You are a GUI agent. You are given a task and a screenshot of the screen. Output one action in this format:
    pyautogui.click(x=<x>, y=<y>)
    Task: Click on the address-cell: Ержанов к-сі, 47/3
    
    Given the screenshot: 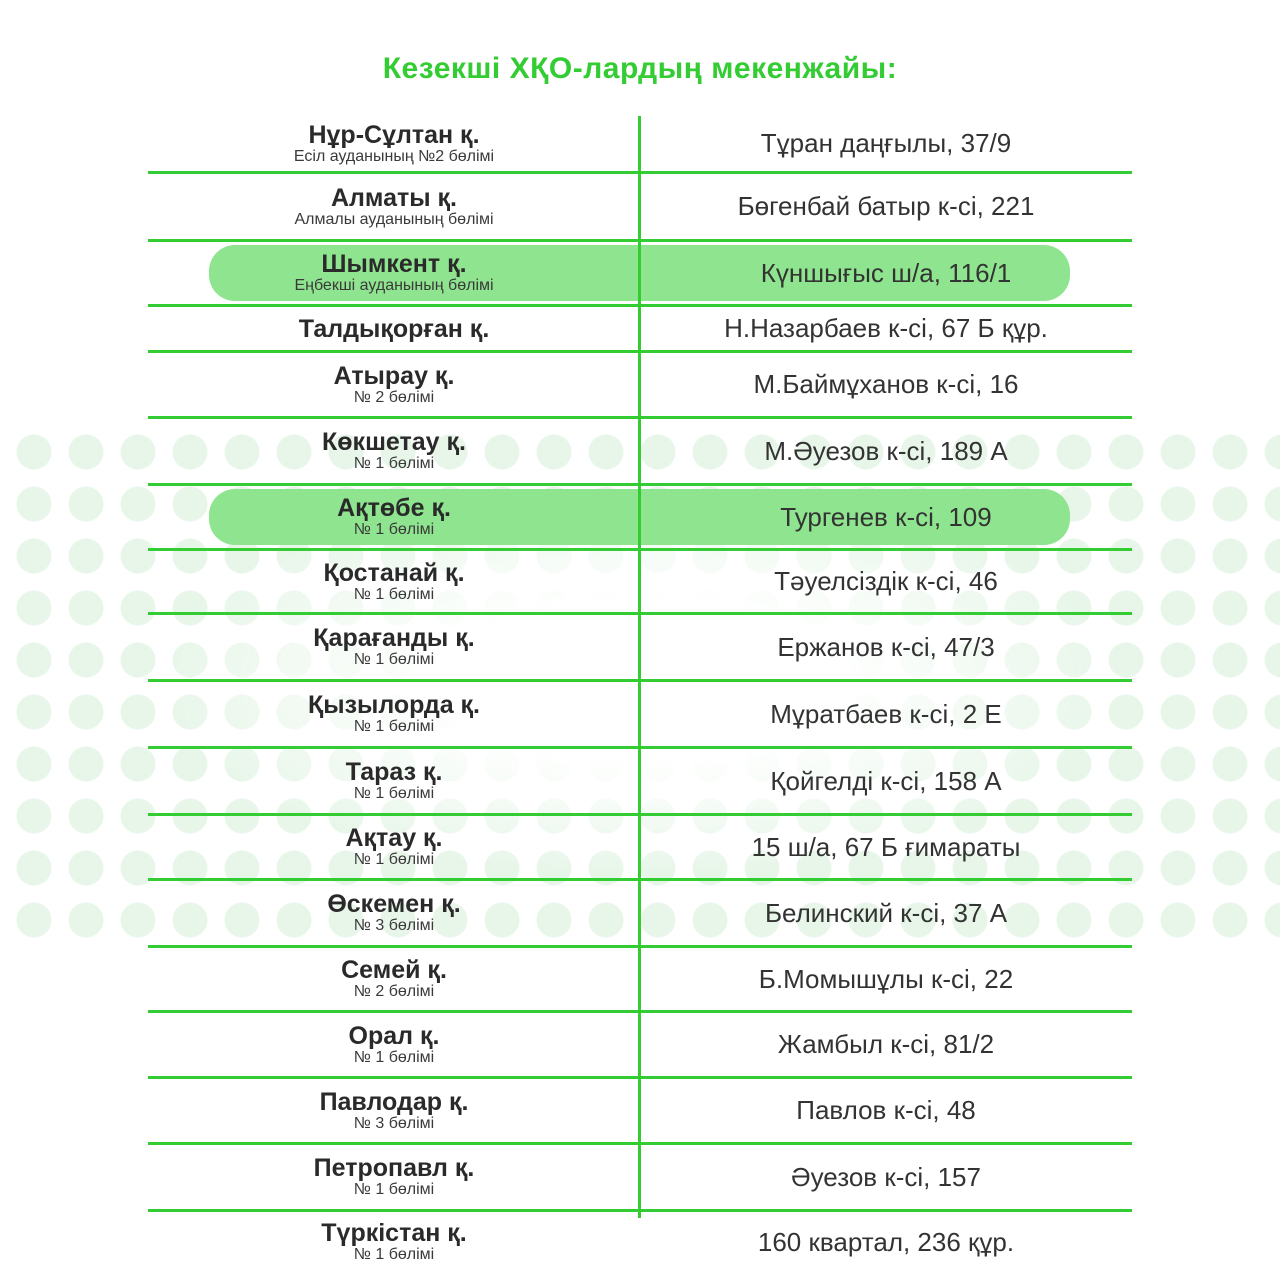 What is the action you would take?
    pyautogui.click(x=886, y=647)
    